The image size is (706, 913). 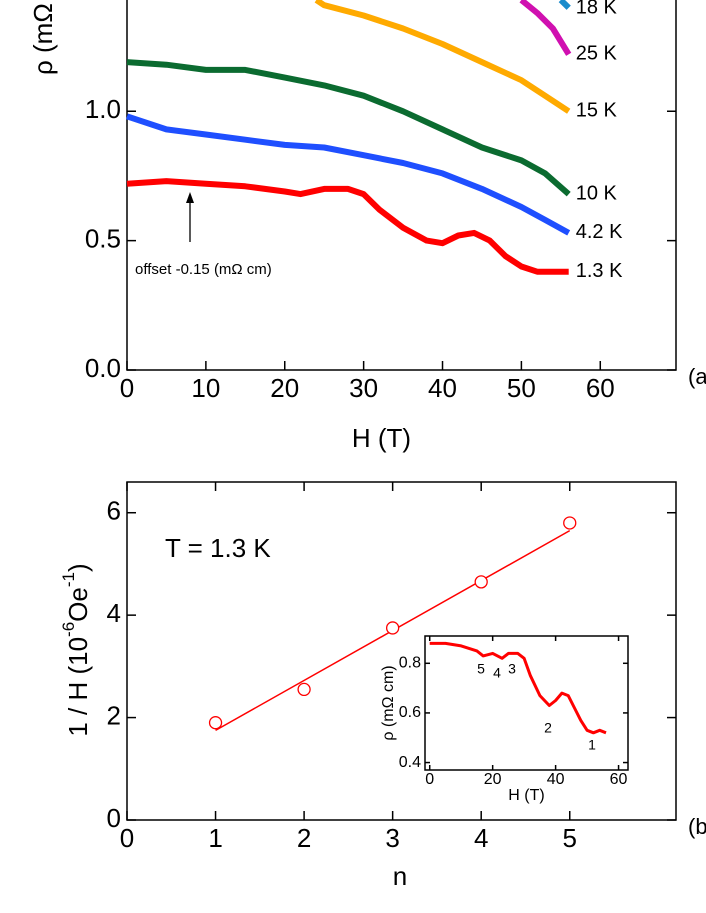 I want to click on y-tick-label: 0.6, so click(x=410, y=712).